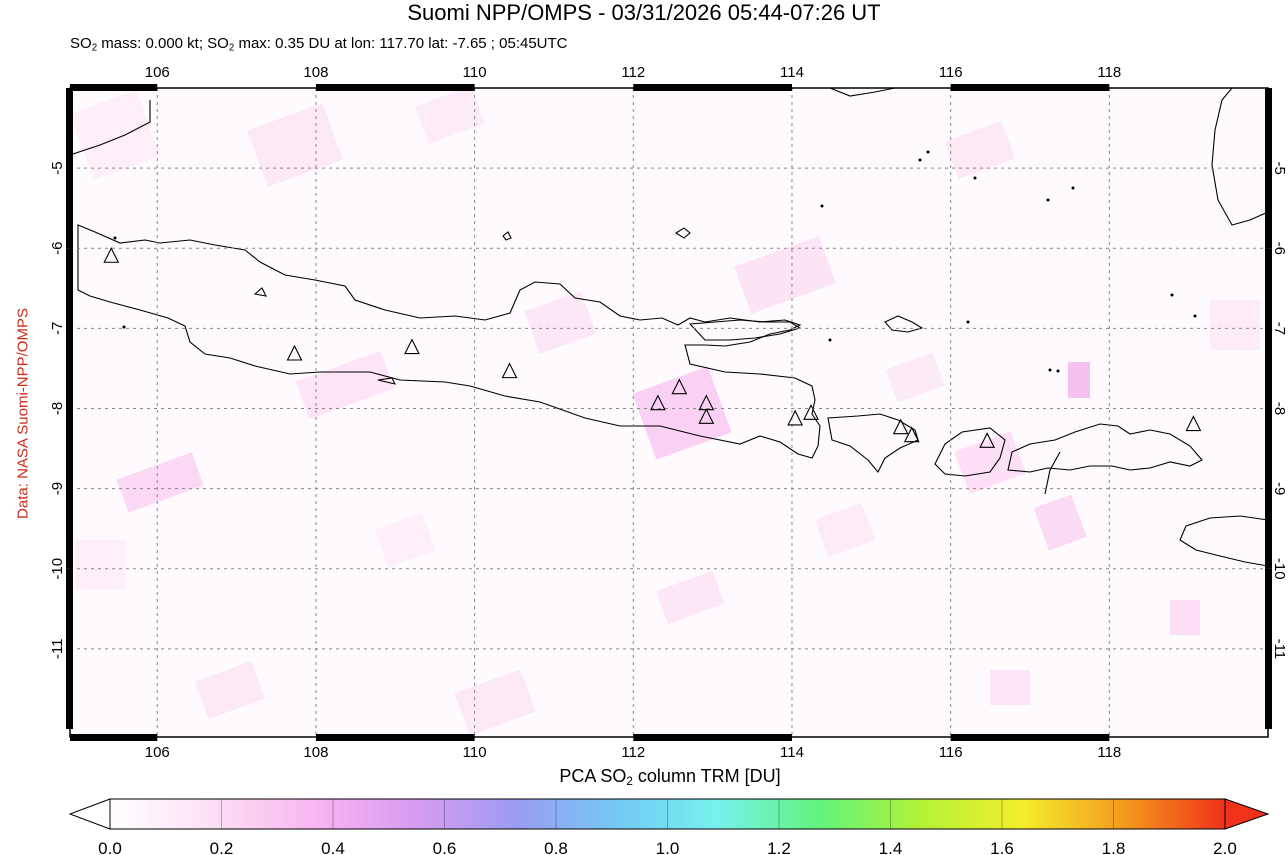  Describe the element at coordinates (1109, 752) in the screenshot. I see `lon-tick-label-bottom: 118` at that location.